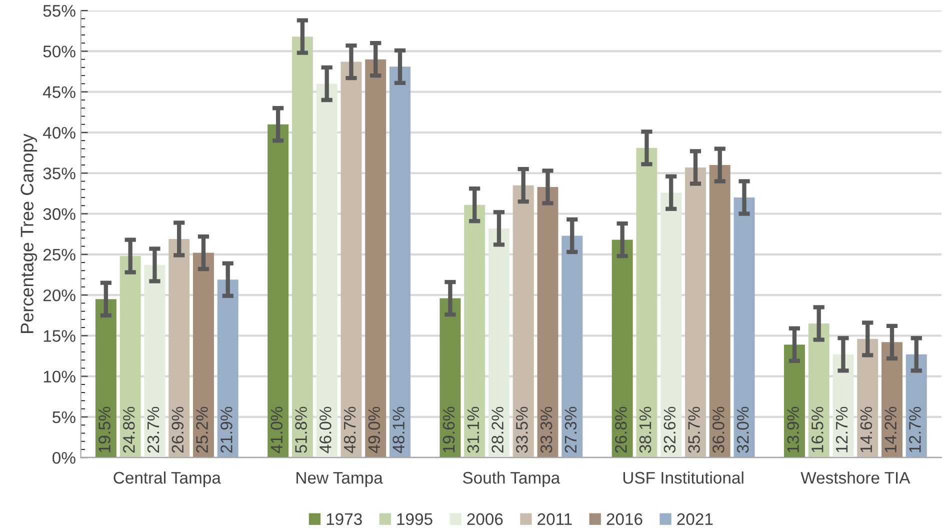 This screenshot has width=951, height=529. I want to click on text: 21.9%, so click(226, 429).